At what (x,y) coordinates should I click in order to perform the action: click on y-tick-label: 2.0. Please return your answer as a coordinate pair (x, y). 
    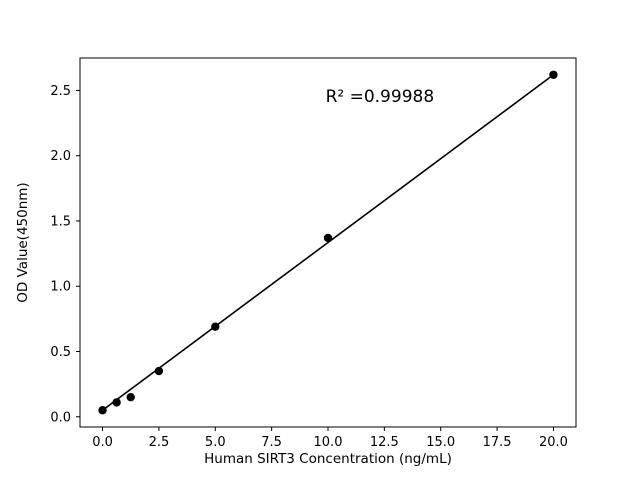
    Looking at the image, I should click on (60, 156).